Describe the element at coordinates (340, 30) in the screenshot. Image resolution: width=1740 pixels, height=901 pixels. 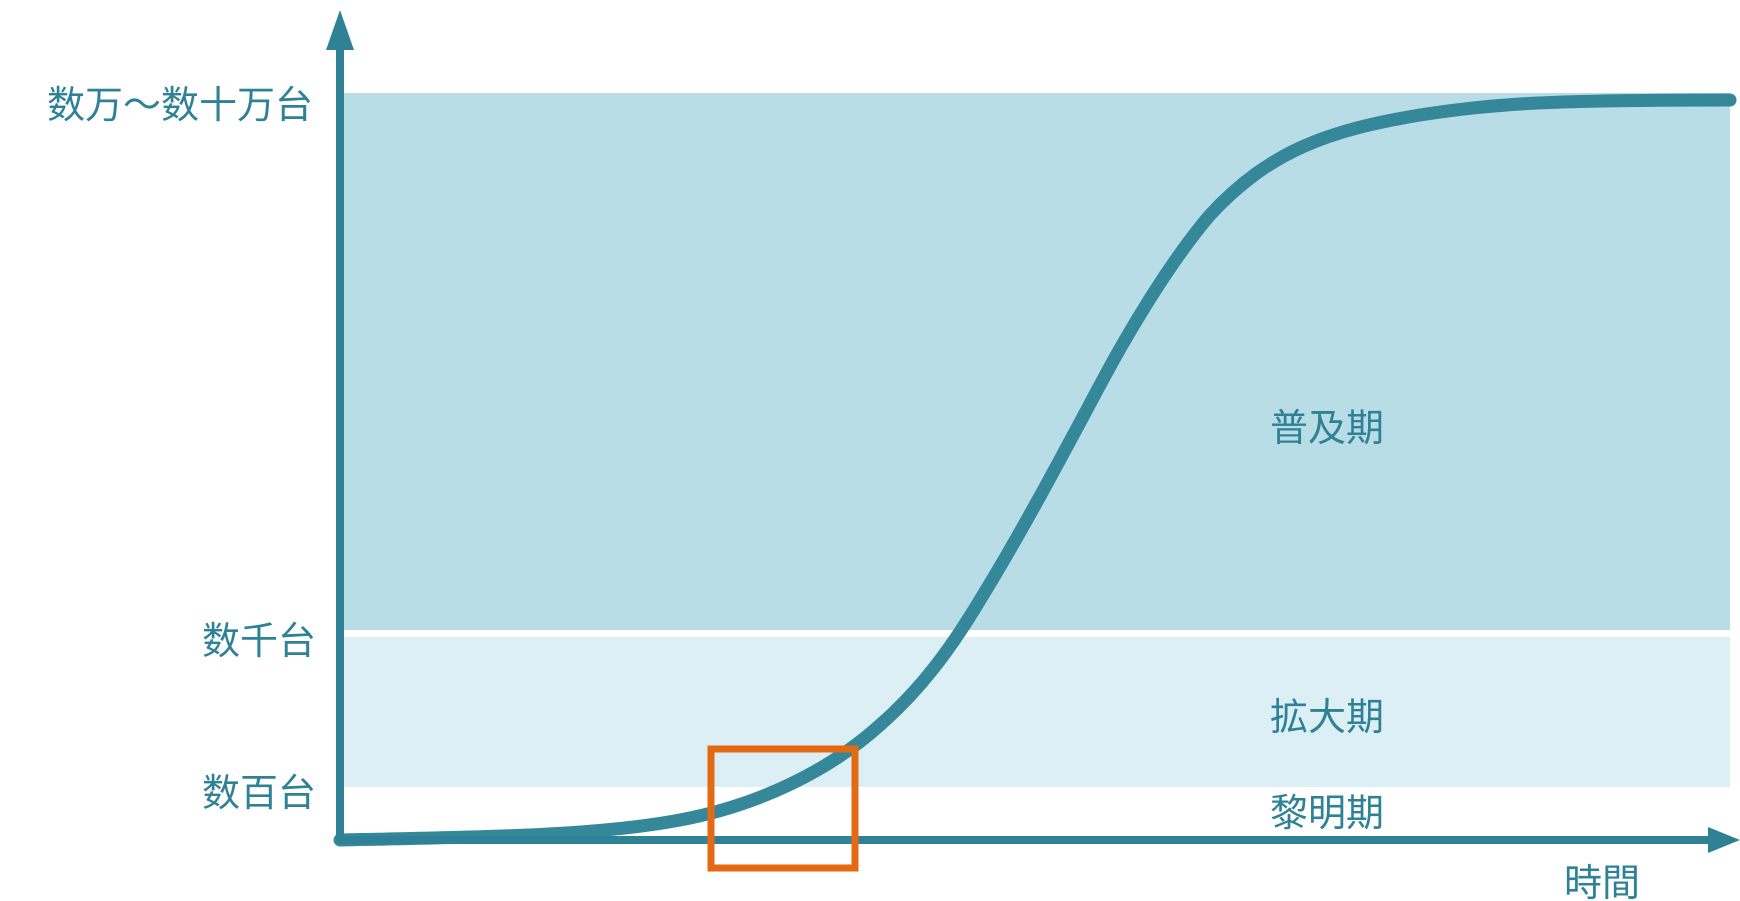
I see `y-axis-arrowhead` at that location.